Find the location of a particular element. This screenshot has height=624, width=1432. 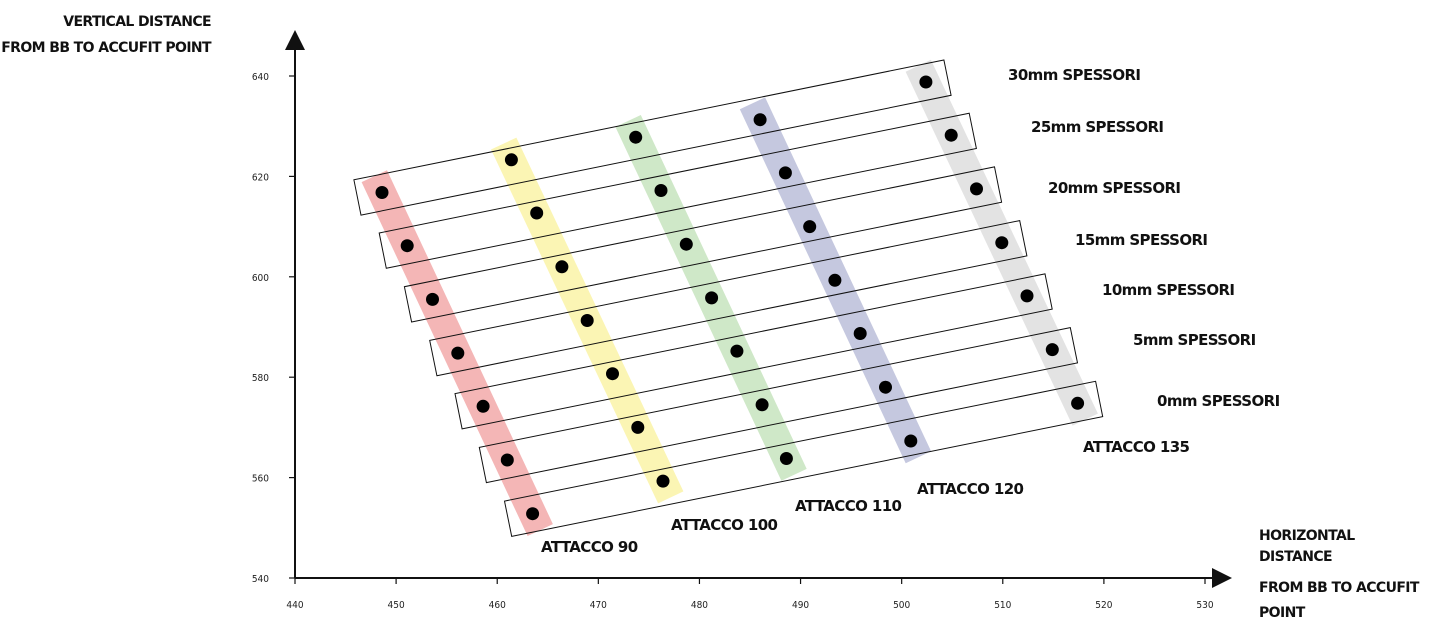

y-tick-label: 580 is located at coordinates (260, 378).